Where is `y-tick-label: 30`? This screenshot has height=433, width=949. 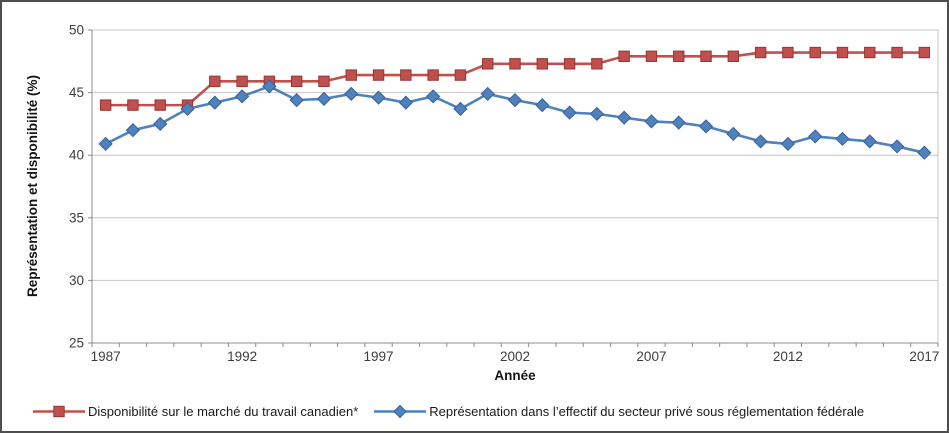
y-tick-label: 30 is located at coordinates (76, 280).